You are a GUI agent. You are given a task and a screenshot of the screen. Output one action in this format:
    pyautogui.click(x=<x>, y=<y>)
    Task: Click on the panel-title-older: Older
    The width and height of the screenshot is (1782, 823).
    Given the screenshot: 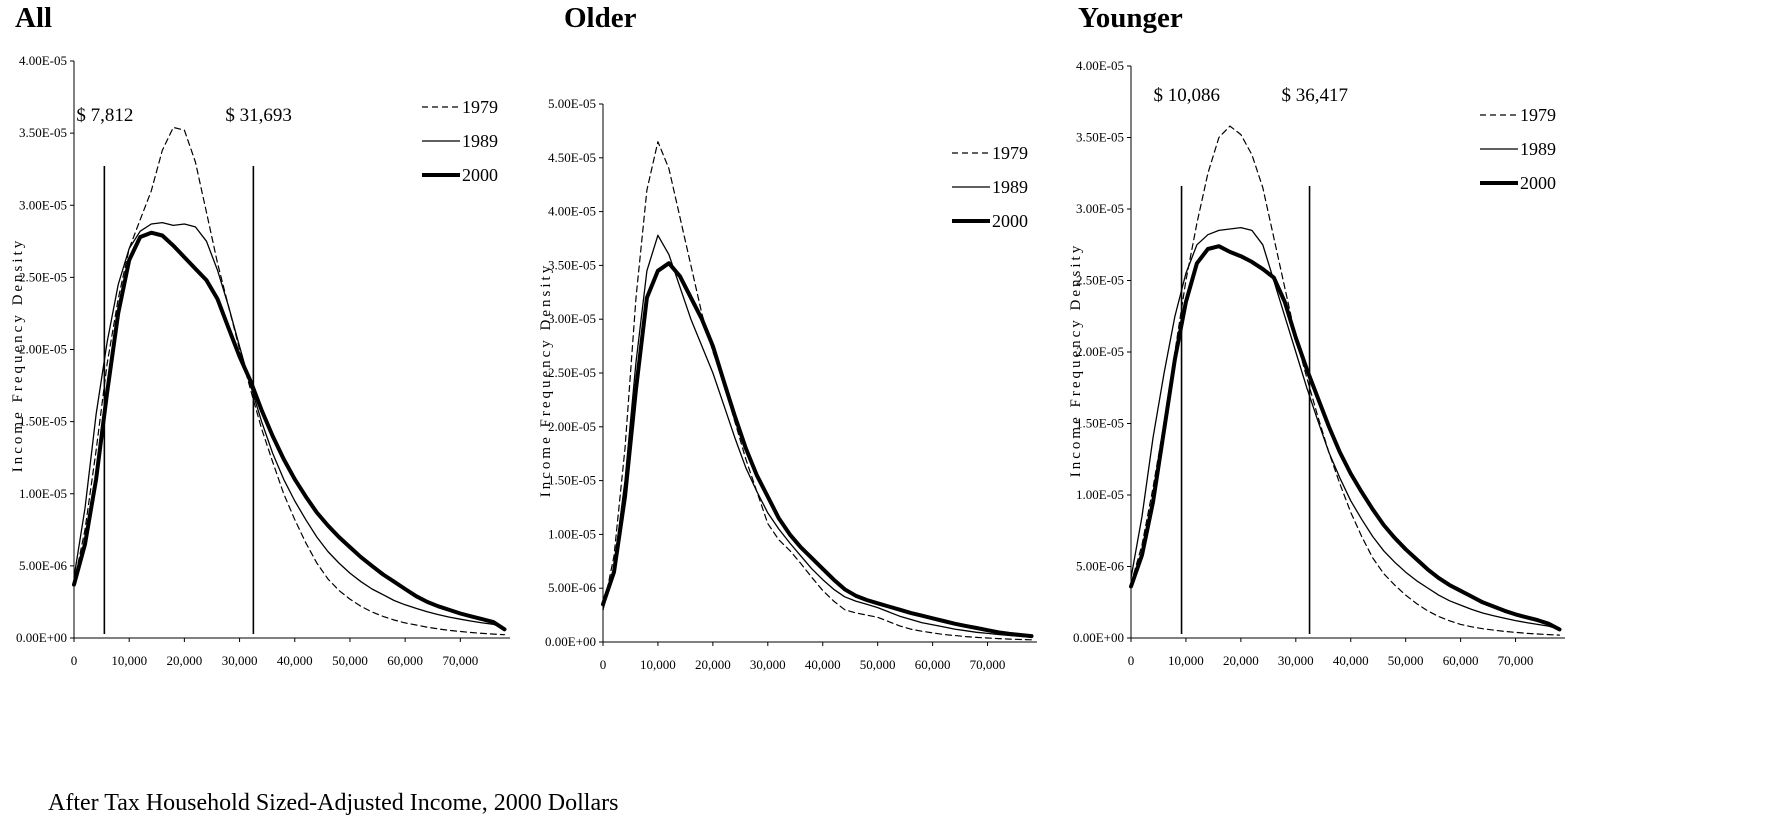 What is the action you would take?
    pyautogui.click(x=600, y=18)
    